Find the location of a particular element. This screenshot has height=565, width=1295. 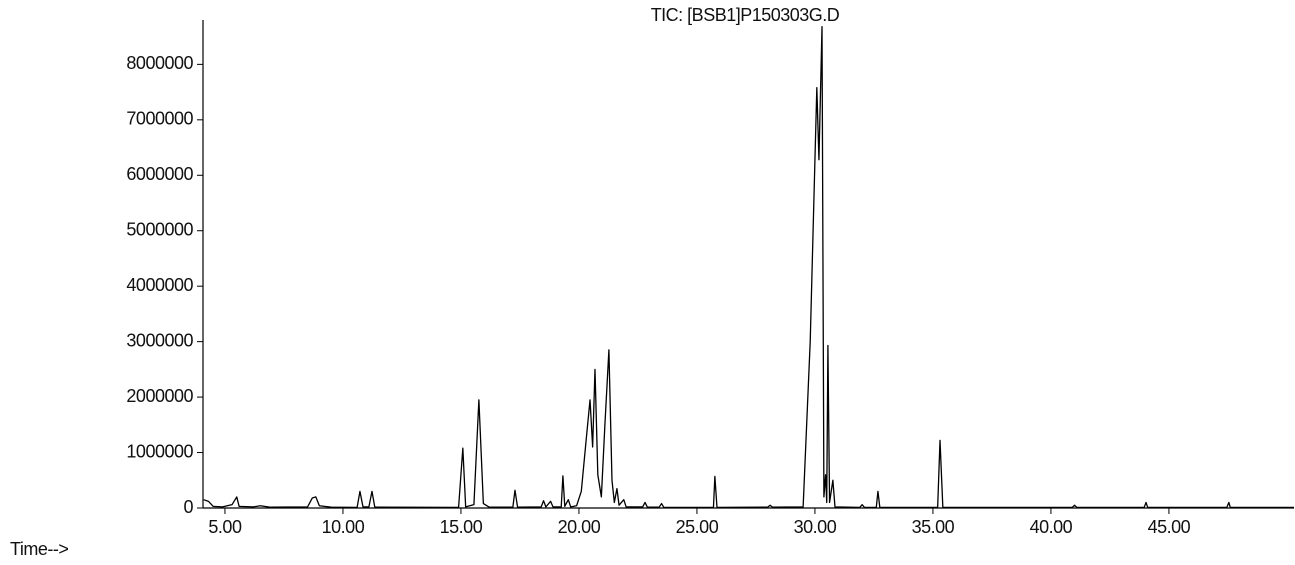

x-tick-label: 45.00 is located at coordinates (1169, 527).